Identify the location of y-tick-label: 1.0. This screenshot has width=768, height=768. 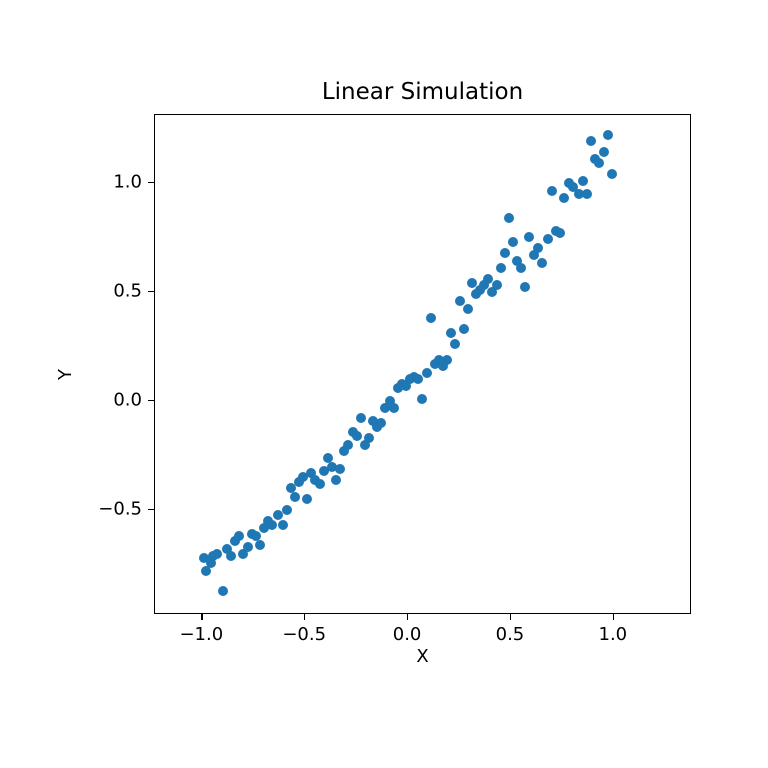
(127, 182).